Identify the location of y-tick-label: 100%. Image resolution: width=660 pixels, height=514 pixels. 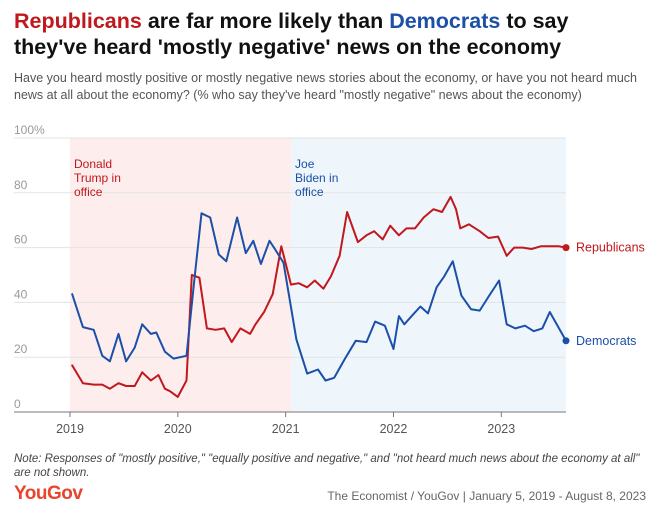
(29, 130).